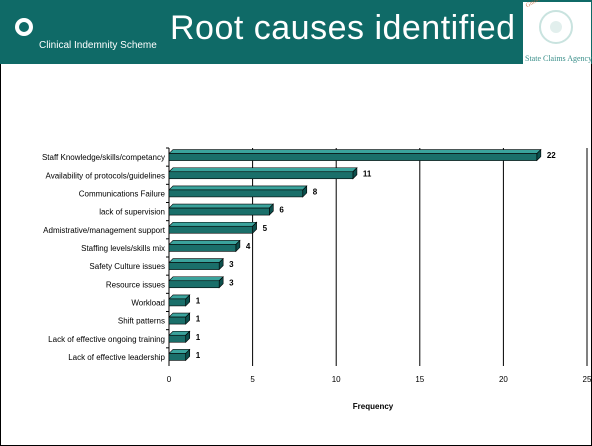  What do you see at coordinates (127, 266) in the screenshot?
I see `y-category-label: Safety Culture issues` at bounding box center [127, 266].